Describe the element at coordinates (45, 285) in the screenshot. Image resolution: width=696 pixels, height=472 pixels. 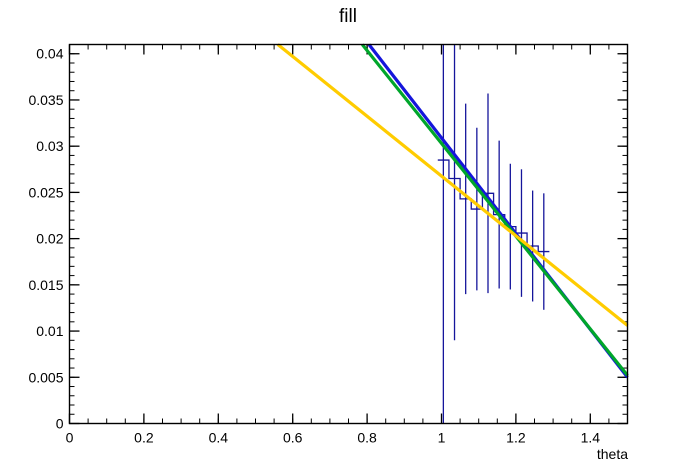
I see `y-tick-label: 0.015` at that location.